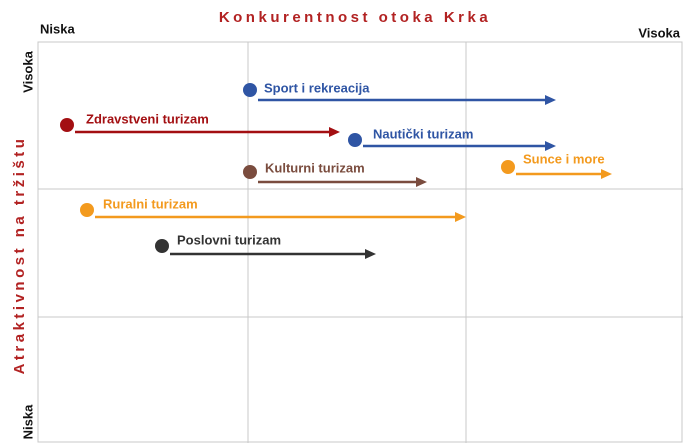  Describe the element at coordinates (423, 133) in the screenshot. I see `item-label: Nautički turizam` at that location.